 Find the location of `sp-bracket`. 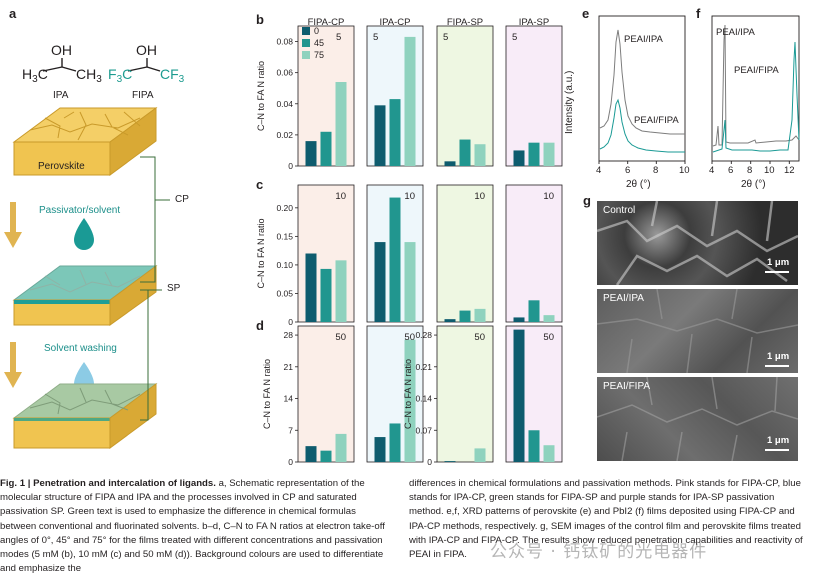

sp-bracket is located at coordinates (151, 288).